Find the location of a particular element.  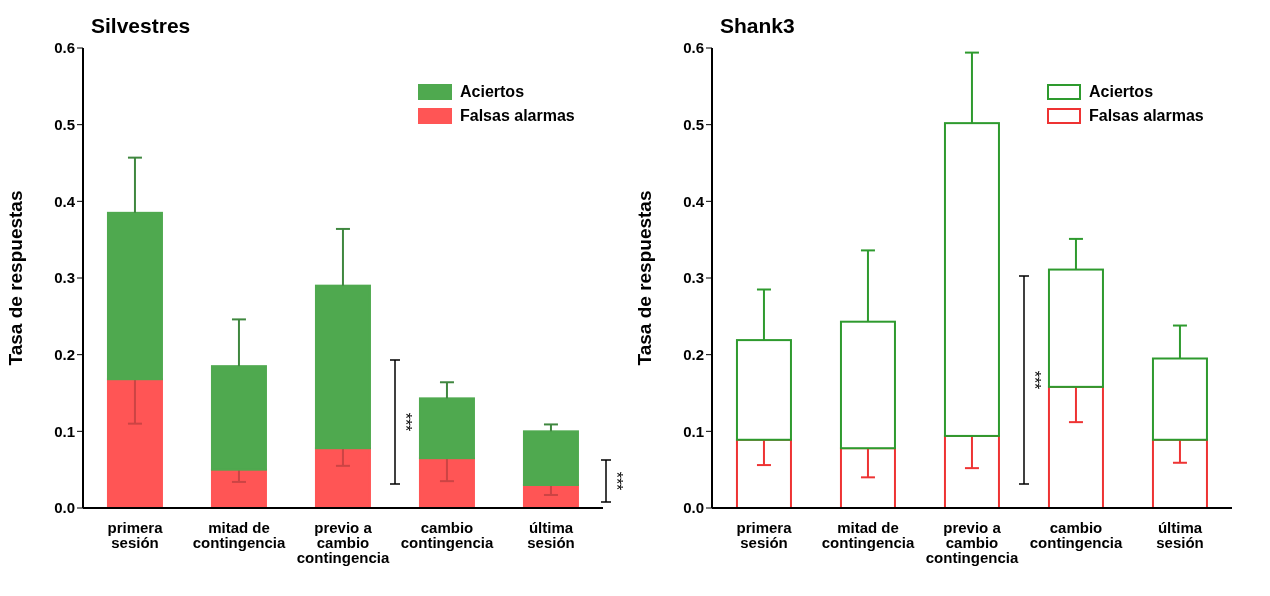

chart-title: Silvestres is located at coordinates (141, 26).